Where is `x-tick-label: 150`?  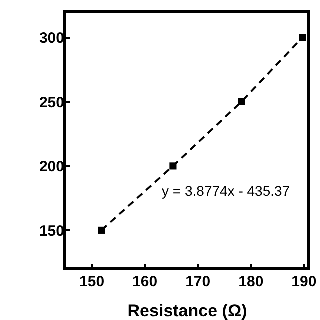
x-tick-label: 150 is located at coordinates (92, 282).